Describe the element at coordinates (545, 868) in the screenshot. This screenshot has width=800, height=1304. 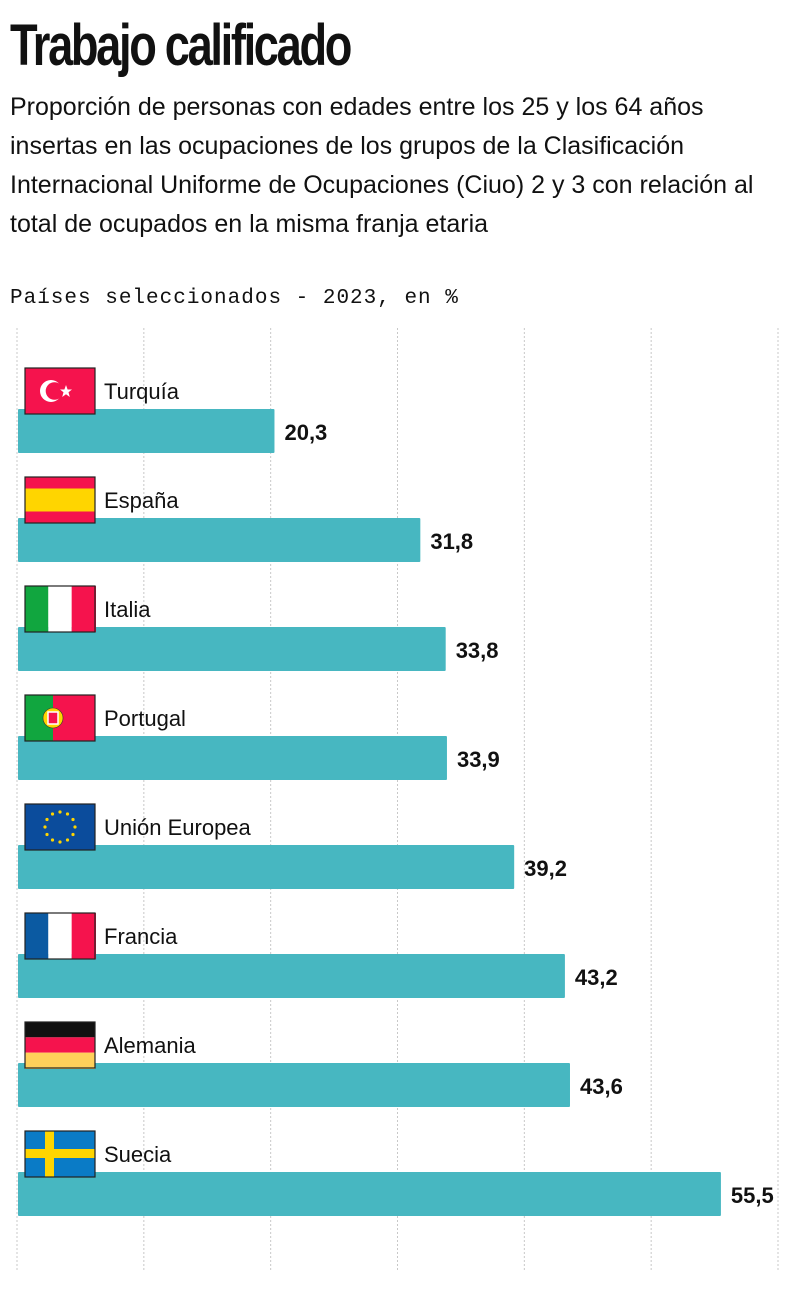
I see `value-label: 39,2` at that location.